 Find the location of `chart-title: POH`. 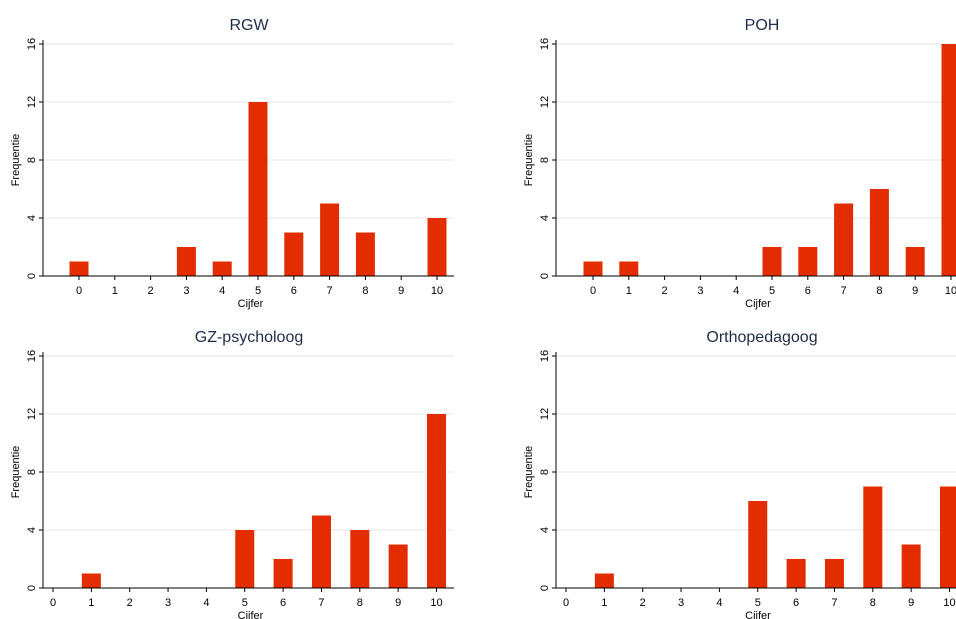

chart-title: POH is located at coordinates (762, 25).